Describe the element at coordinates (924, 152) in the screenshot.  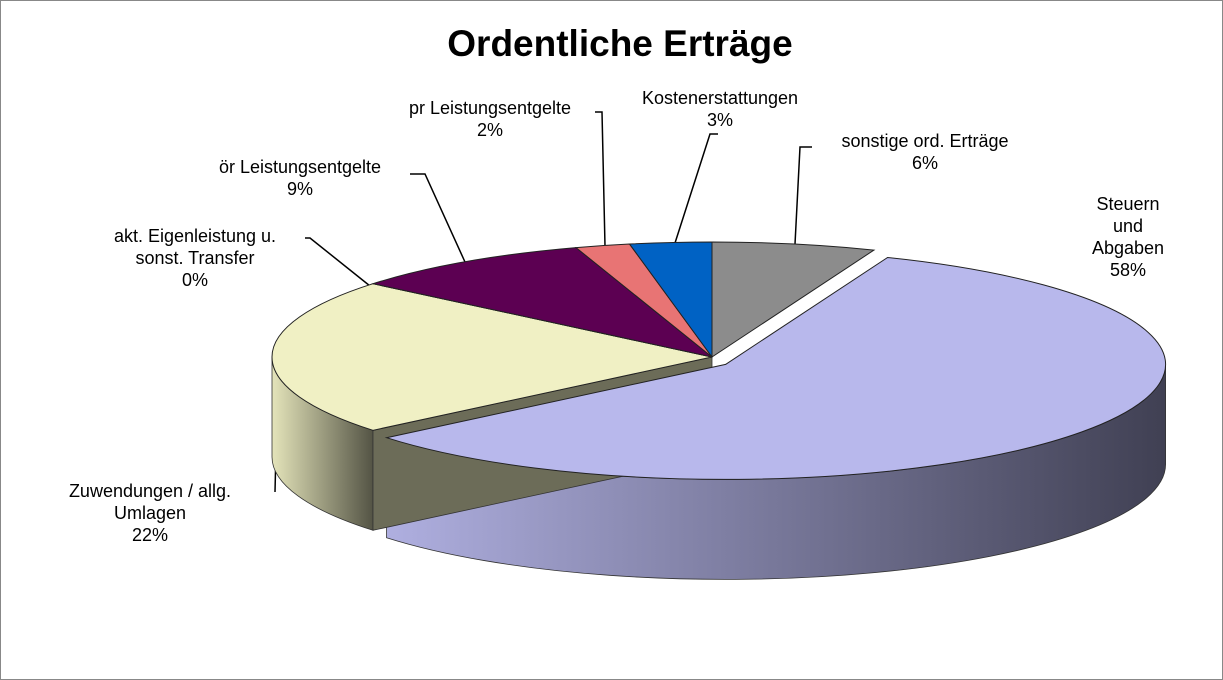
I see `slice-label: sonstige ord. Erträge 6%` at that location.